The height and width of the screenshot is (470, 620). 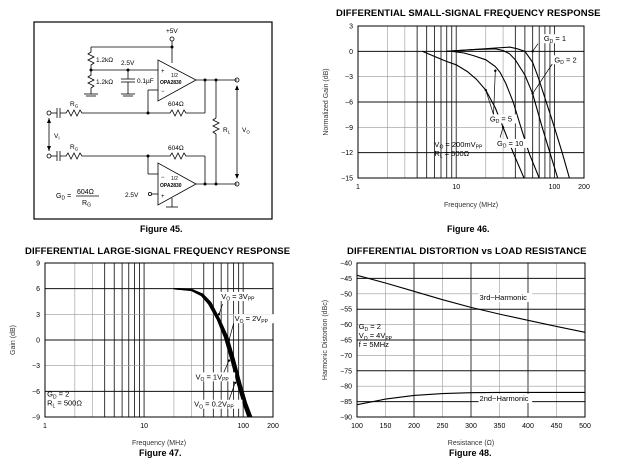 What do you see at coordinates (45, 426) in the screenshot?
I see `x-tick-label: 1` at bounding box center [45, 426].